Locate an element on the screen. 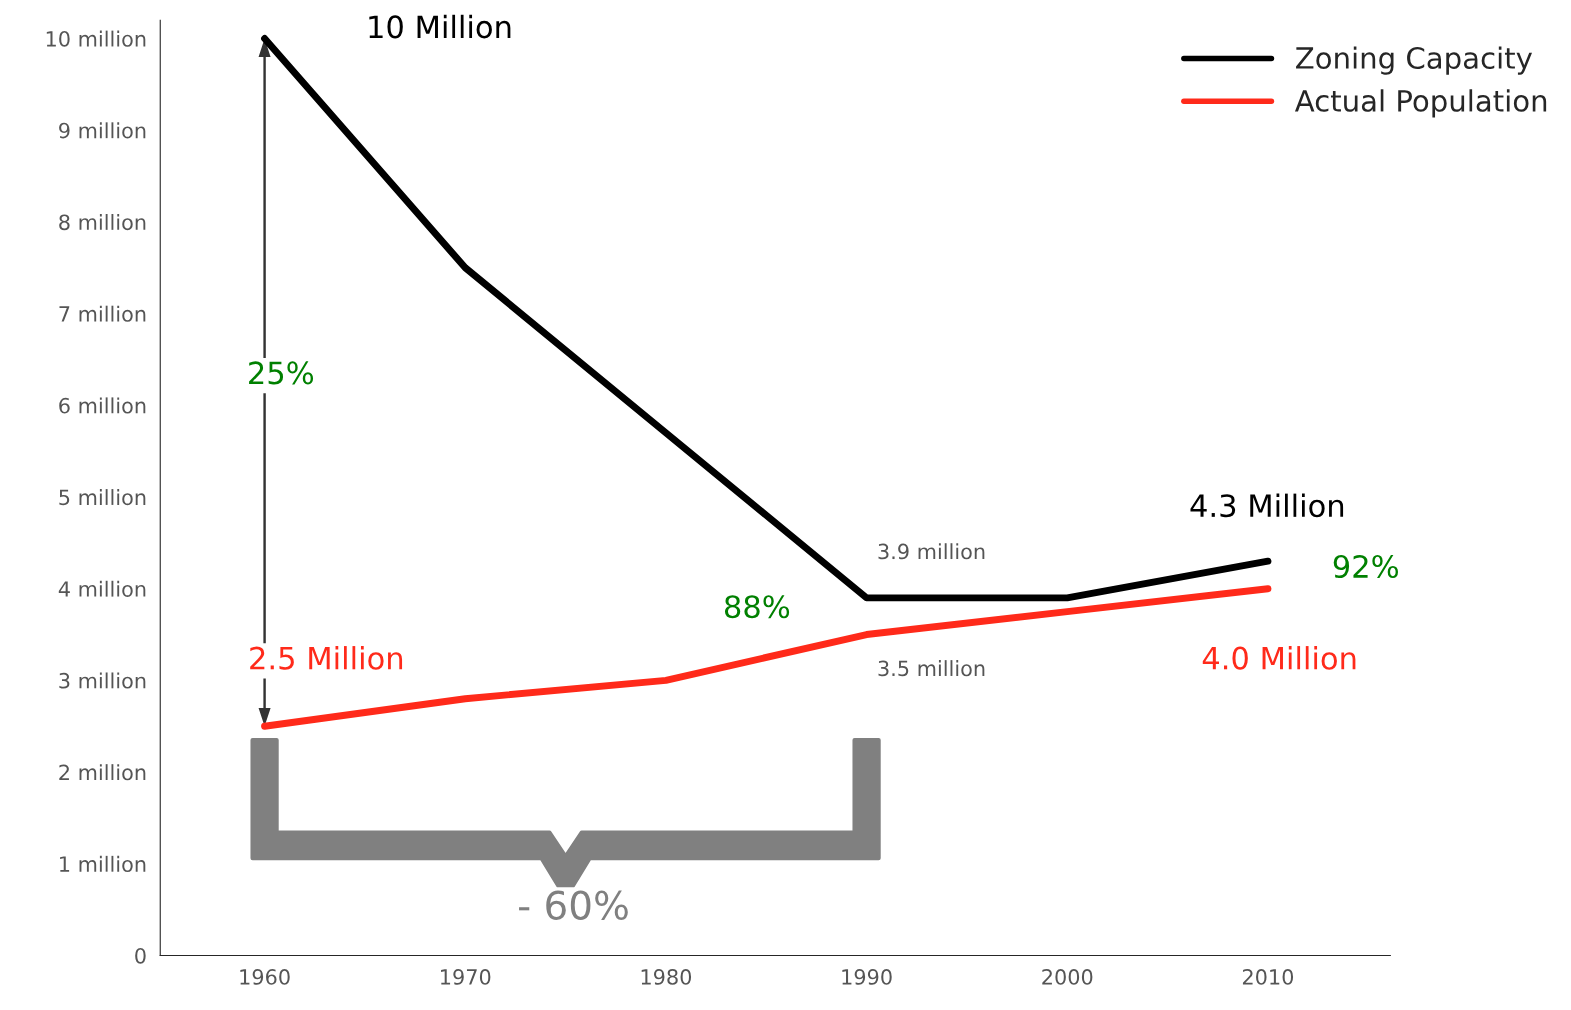 The image size is (1571, 1010). y-tick-label: 0 is located at coordinates (140, 955).